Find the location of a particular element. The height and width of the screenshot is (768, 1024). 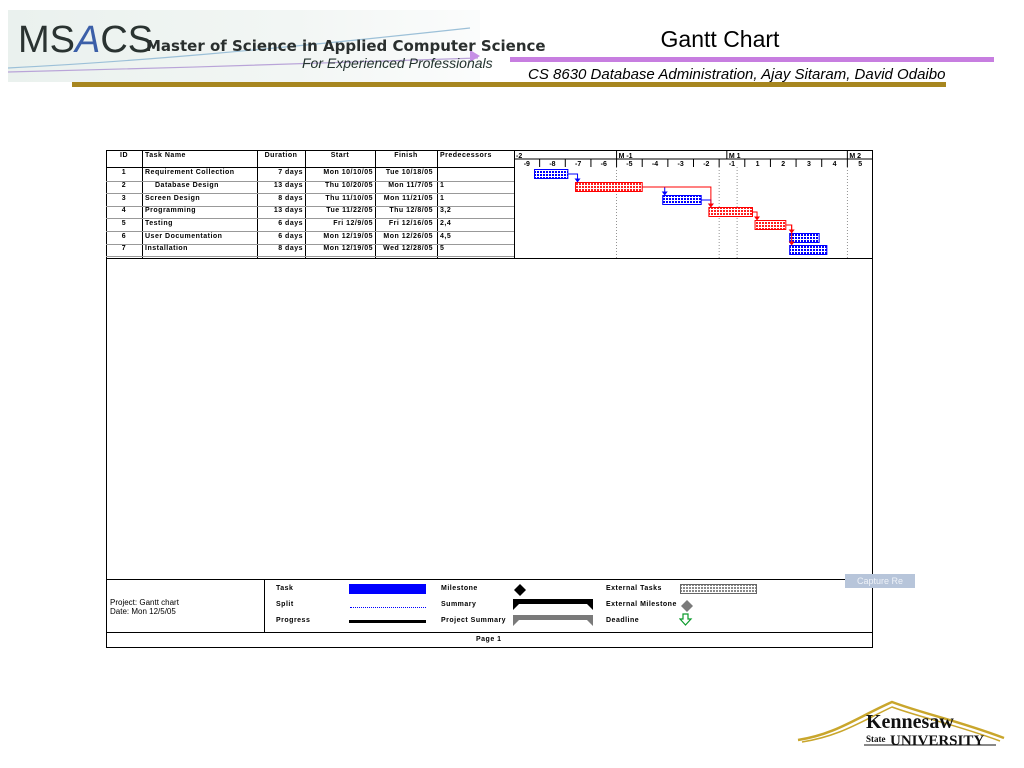

legend-bottom-rule is located at coordinates (489, 632).